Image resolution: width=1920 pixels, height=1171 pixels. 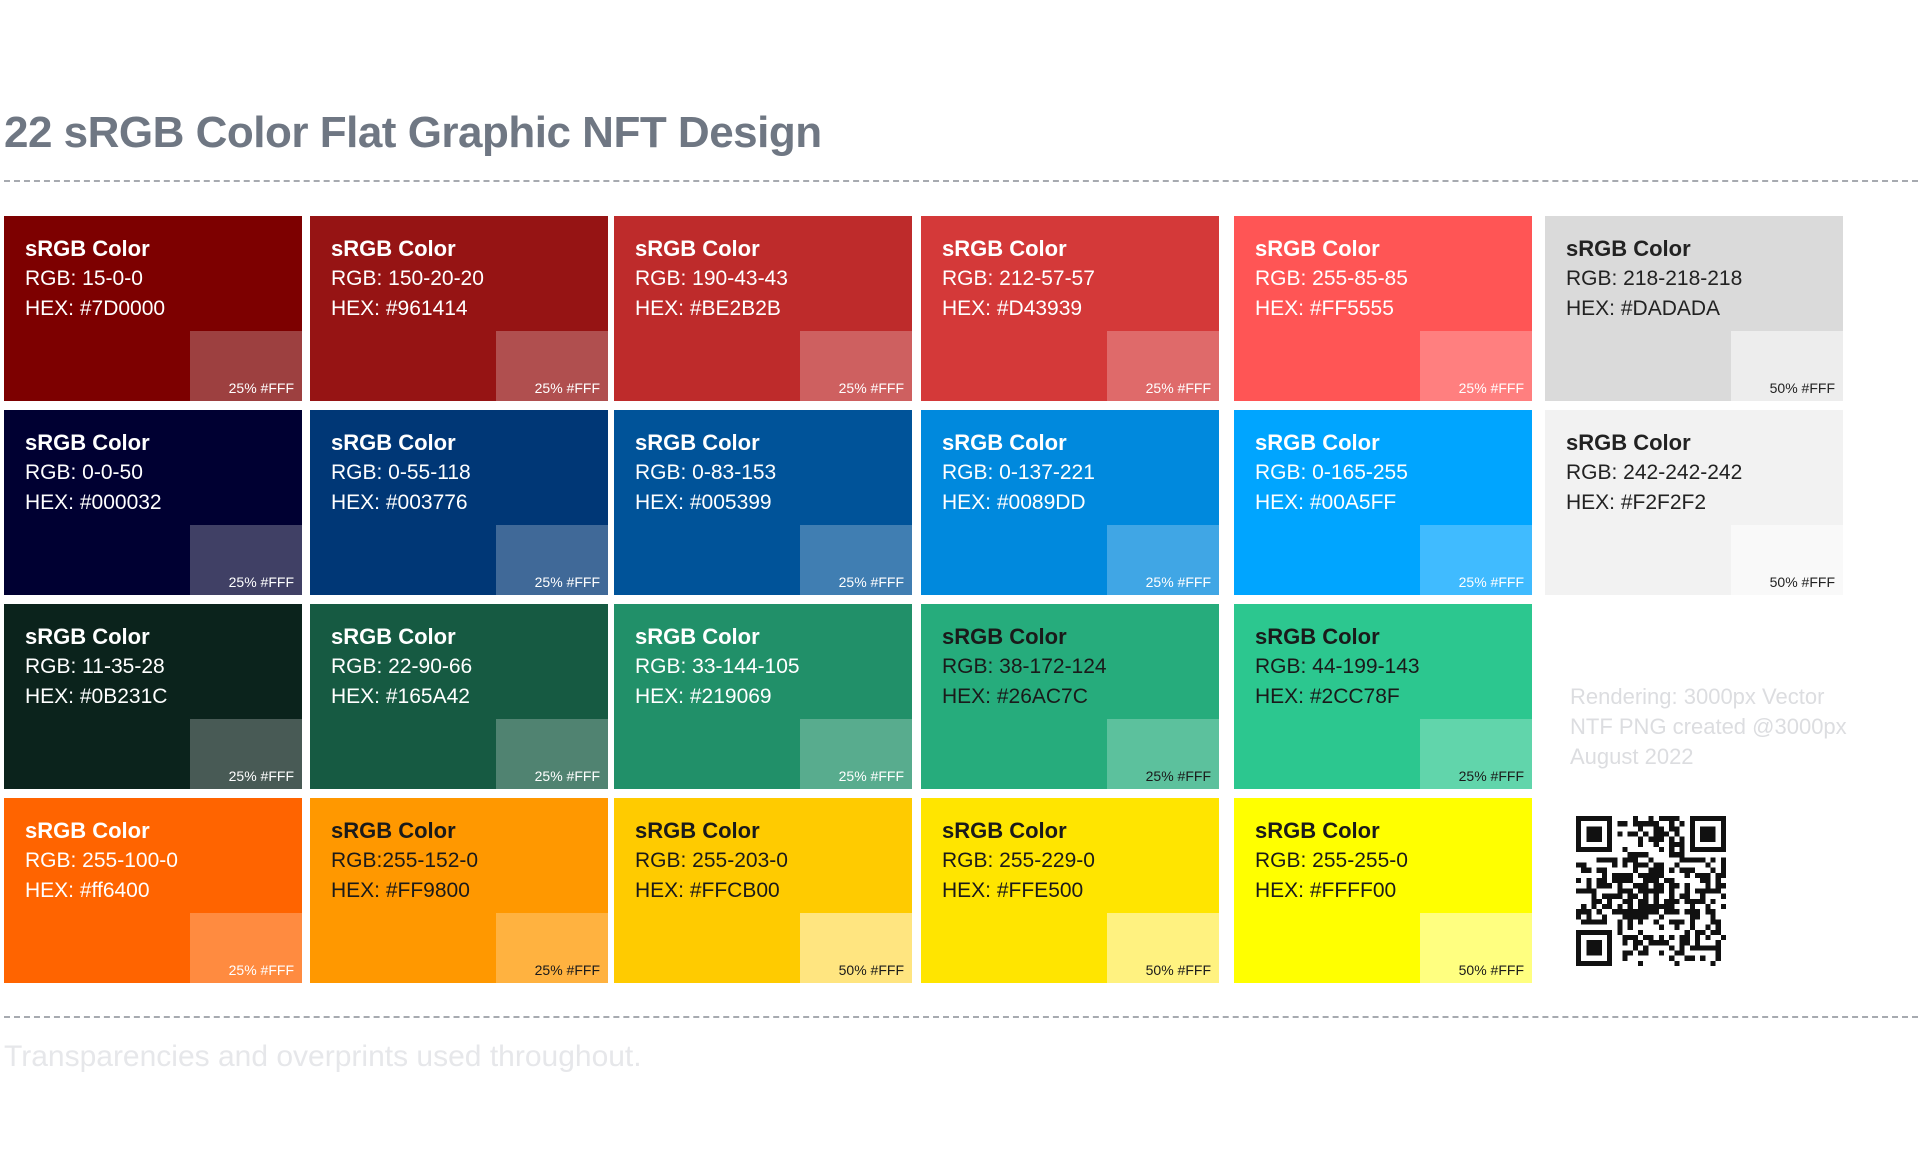 I want to click on swatch-rgb: RGB: 0-55-118, so click(x=401, y=472).